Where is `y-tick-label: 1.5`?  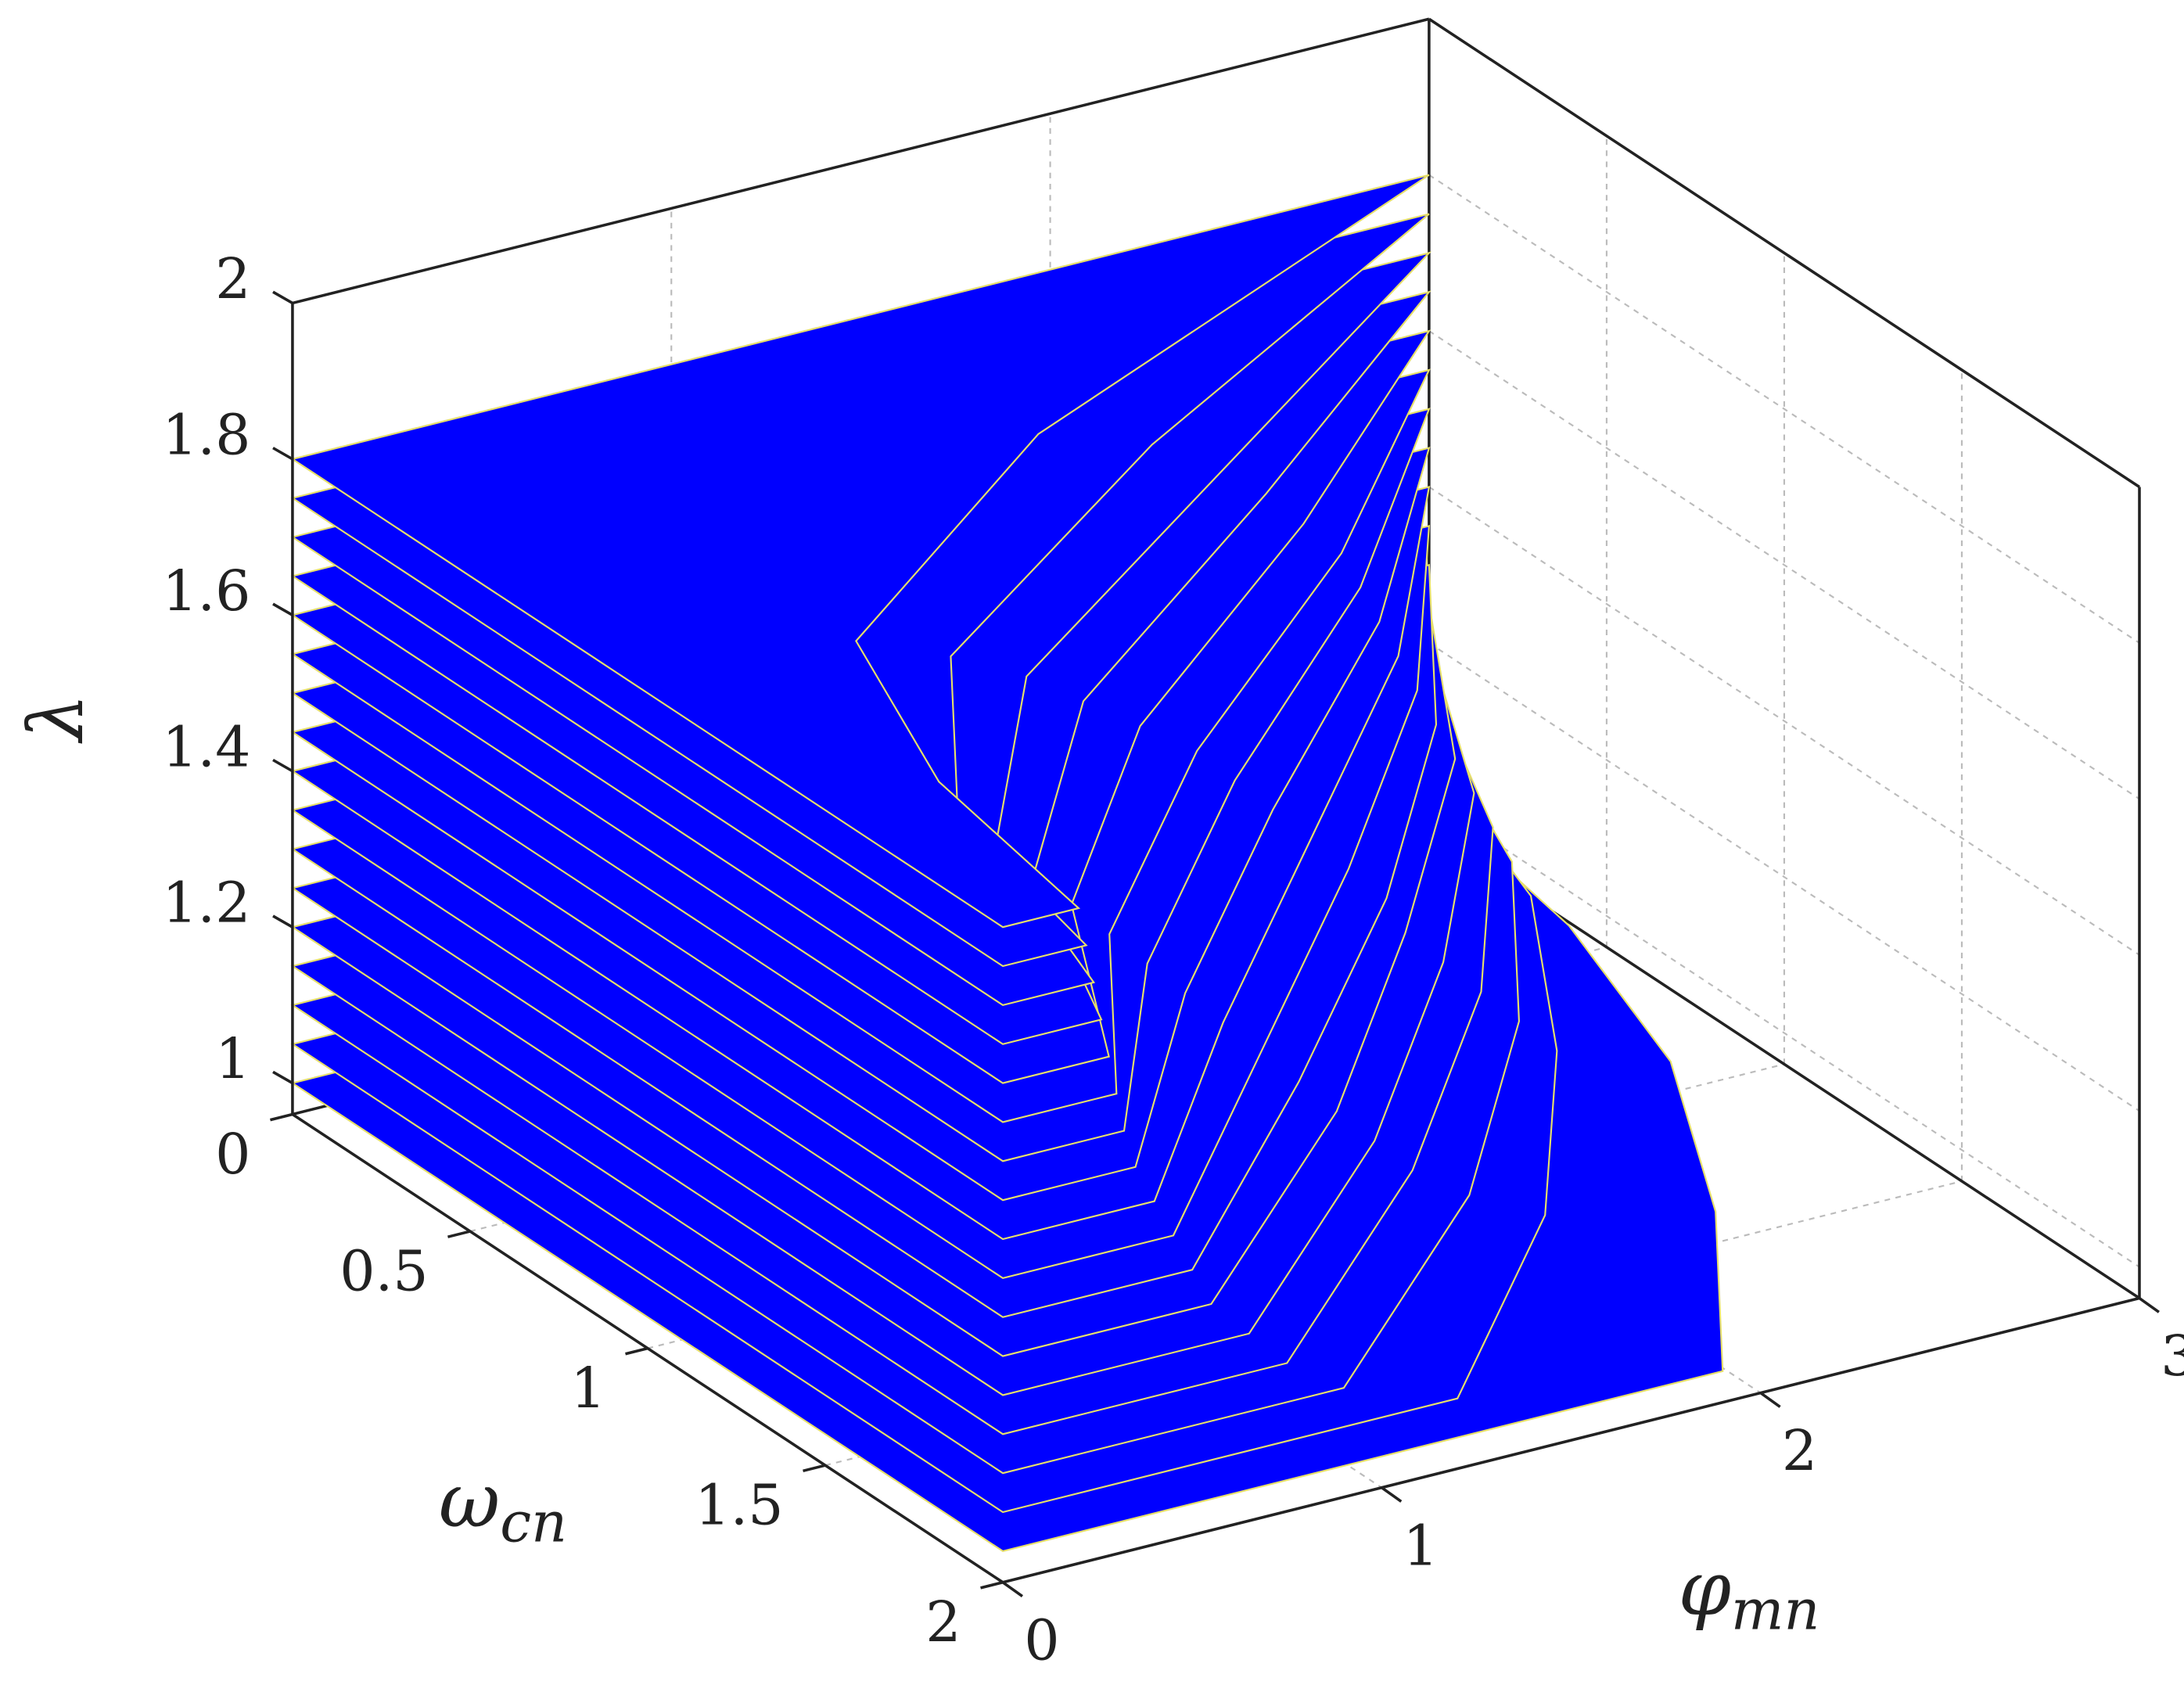
y-tick-label: 1.5 is located at coordinates (739, 1505).